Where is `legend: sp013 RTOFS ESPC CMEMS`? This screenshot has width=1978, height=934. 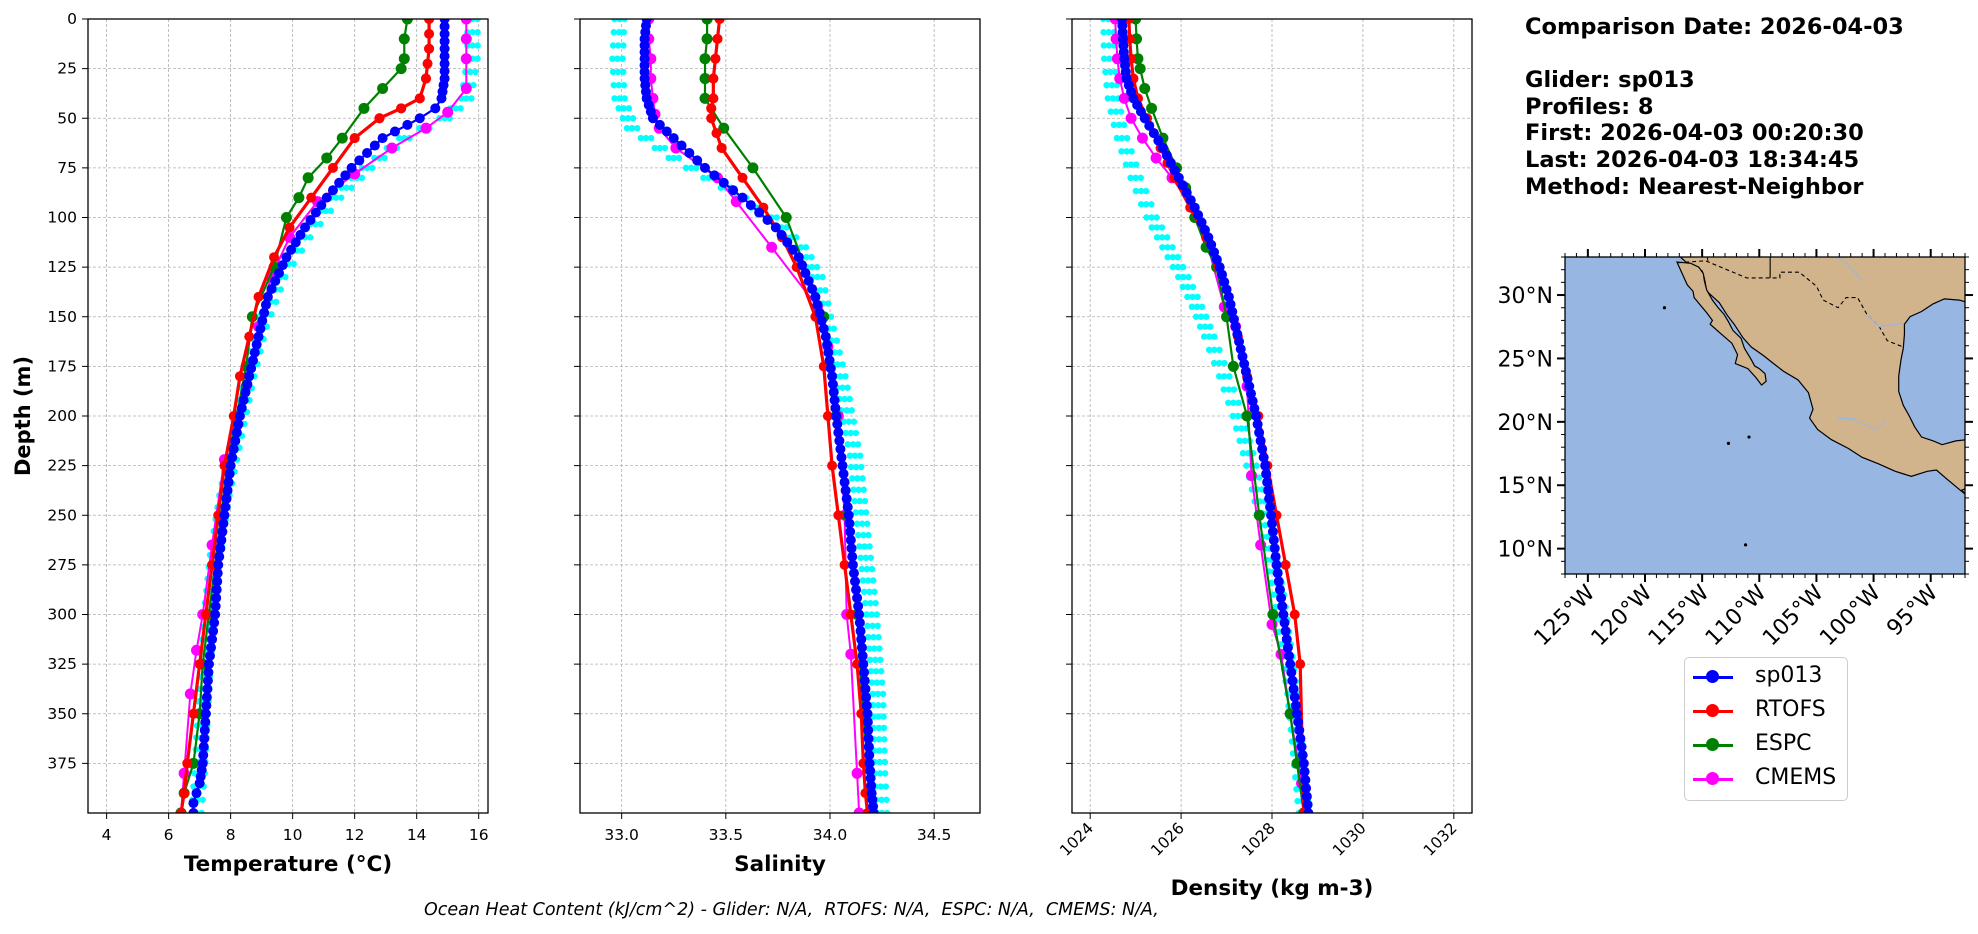 legend: sp013 RTOFS ESPC CMEMS is located at coordinates (1766, 729).